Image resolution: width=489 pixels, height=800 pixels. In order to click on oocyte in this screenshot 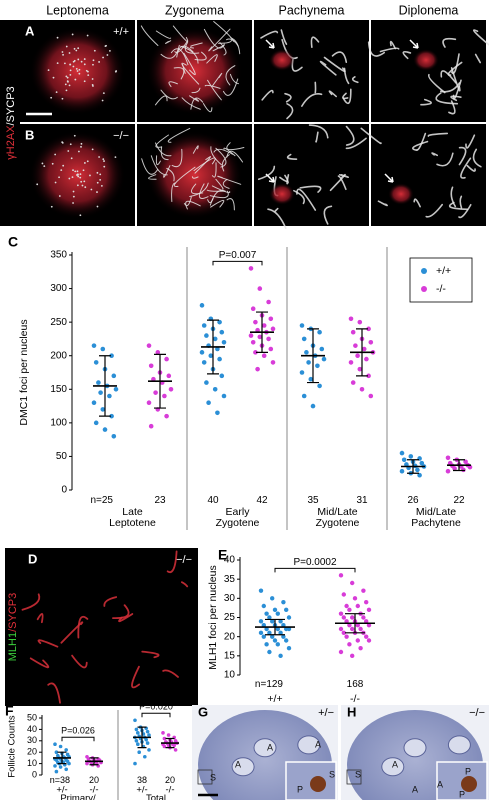, I will do `click(469, 784)`.